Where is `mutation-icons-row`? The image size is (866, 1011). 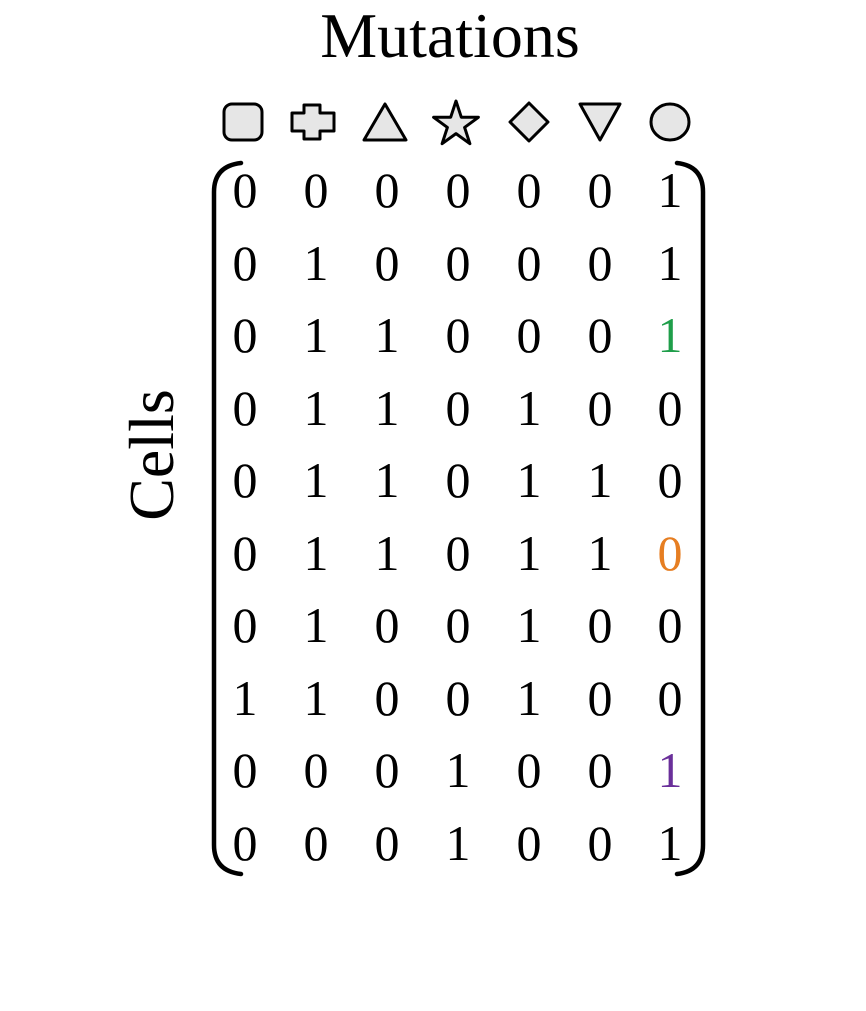
mutation-icons-row is located at coordinates (456, 122).